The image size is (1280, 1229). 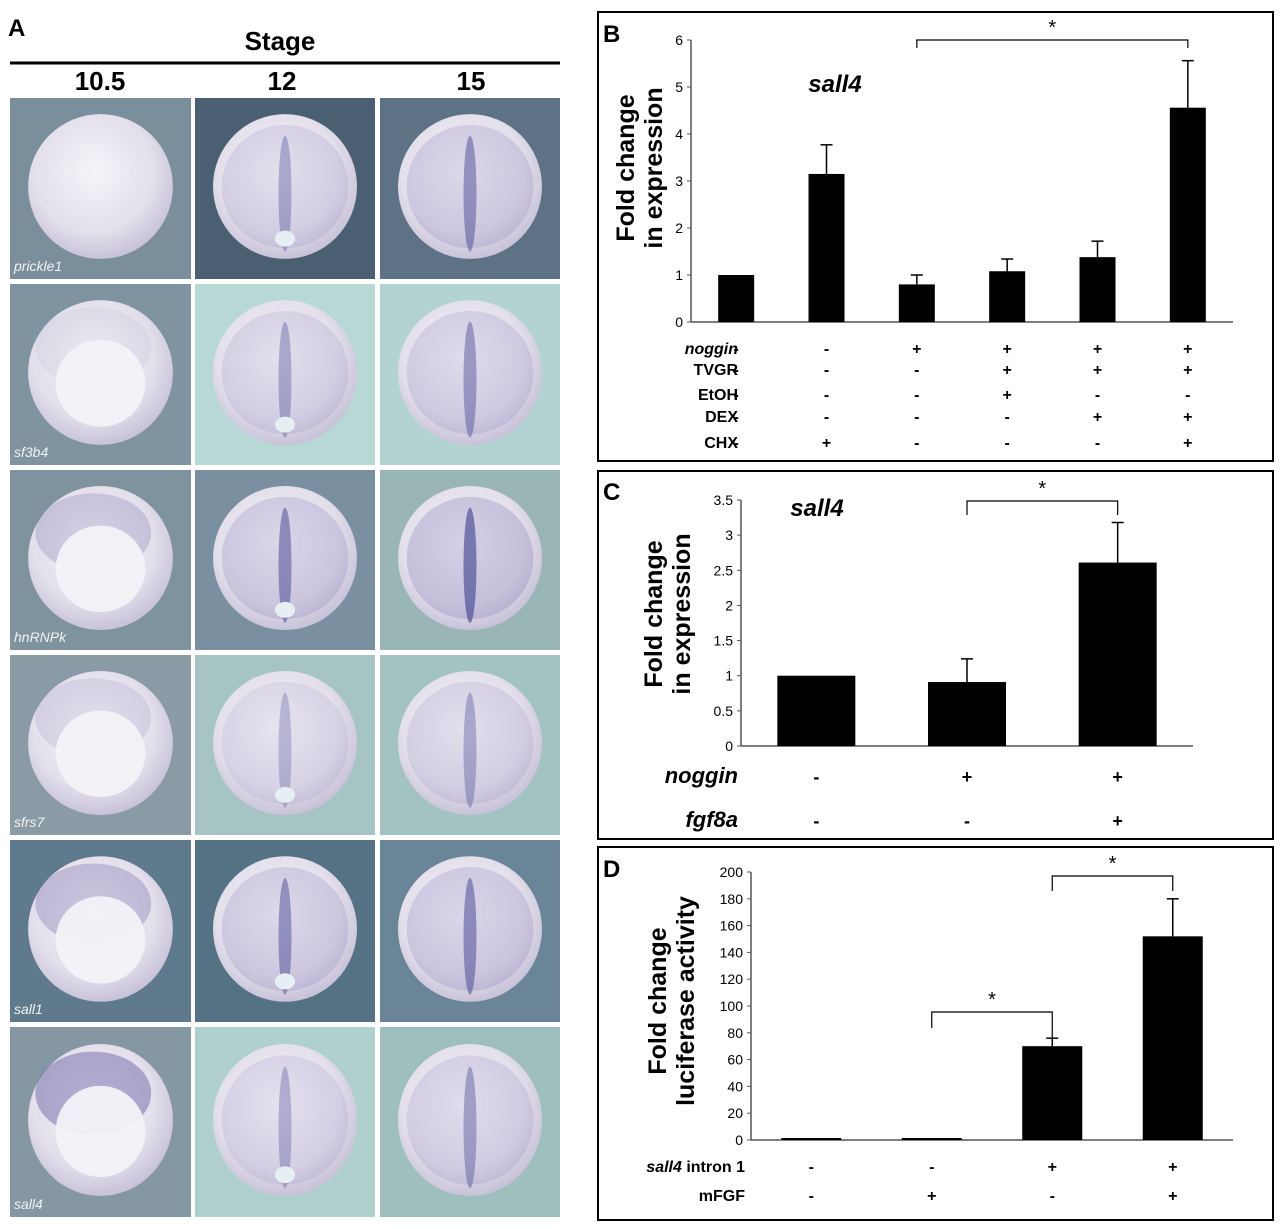 I want to click on panel-d-ylabel-line2: luciferase activity, so click(x=686, y=1001).